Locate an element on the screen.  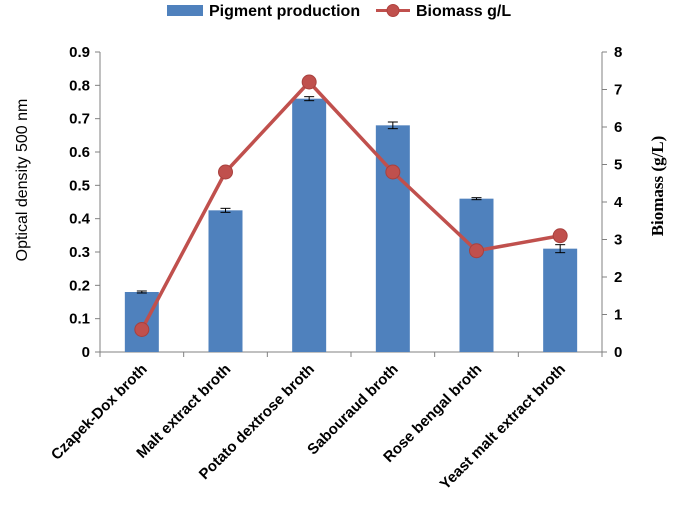
y-tick-label-right: 8 is located at coordinates (618, 52).